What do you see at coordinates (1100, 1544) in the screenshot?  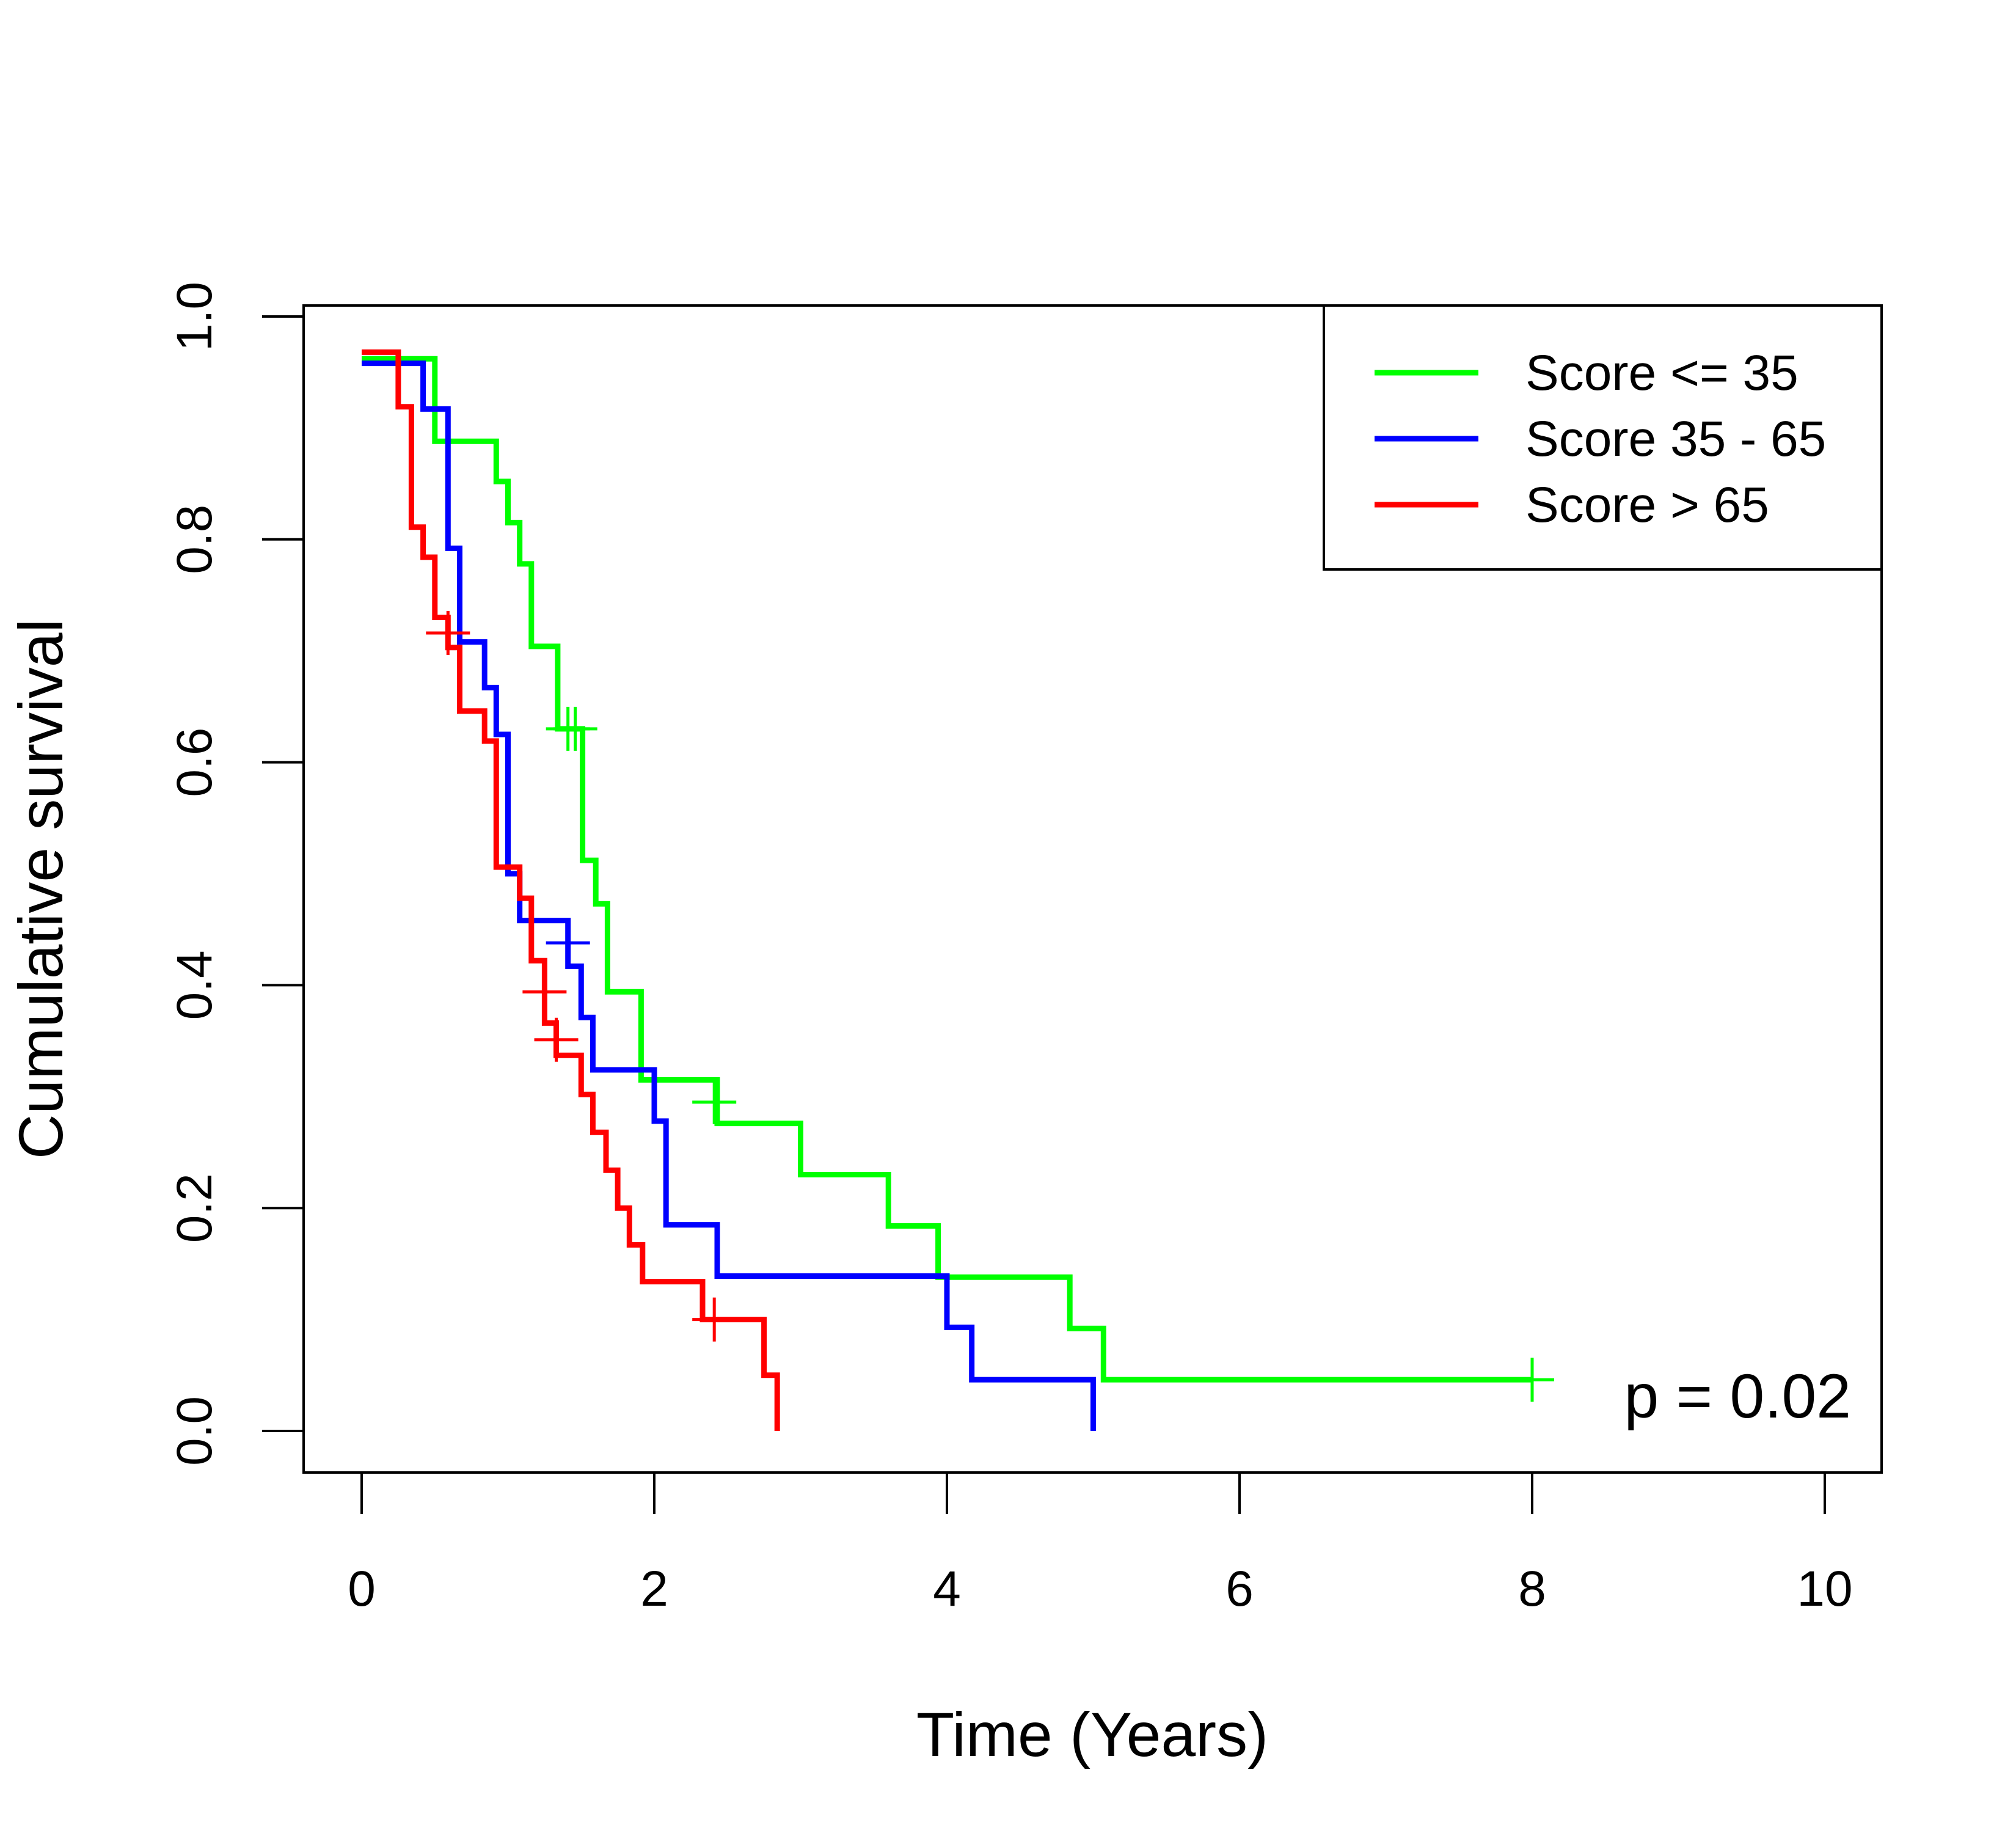 I see `x-axis: 0 2 4 6 8 10` at bounding box center [1100, 1544].